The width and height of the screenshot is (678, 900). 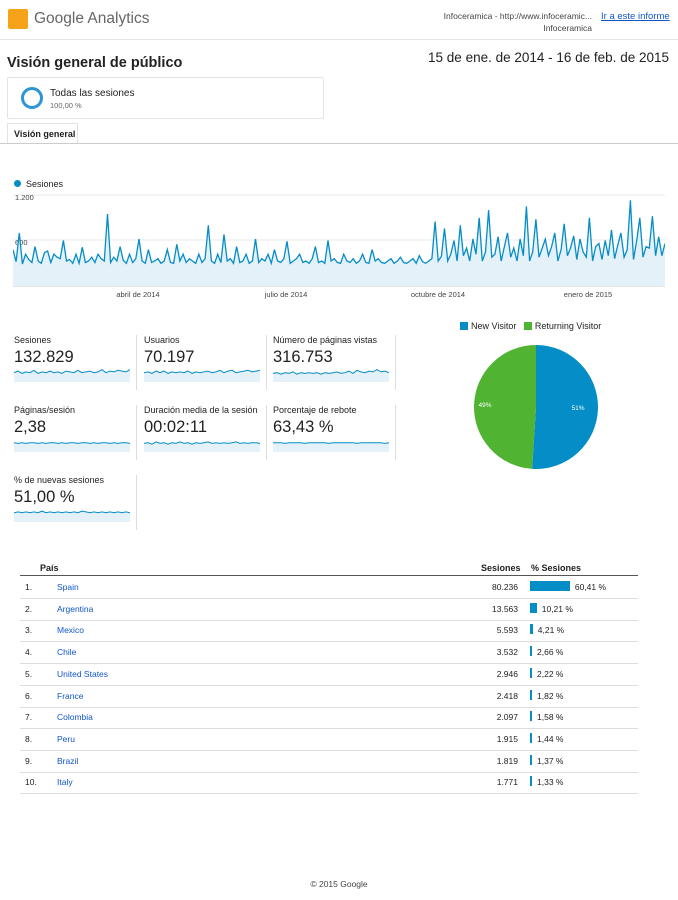 What do you see at coordinates (66, 738) in the screenshot?
I see `row-country-link: Peru` at bounding box center [66, 738].